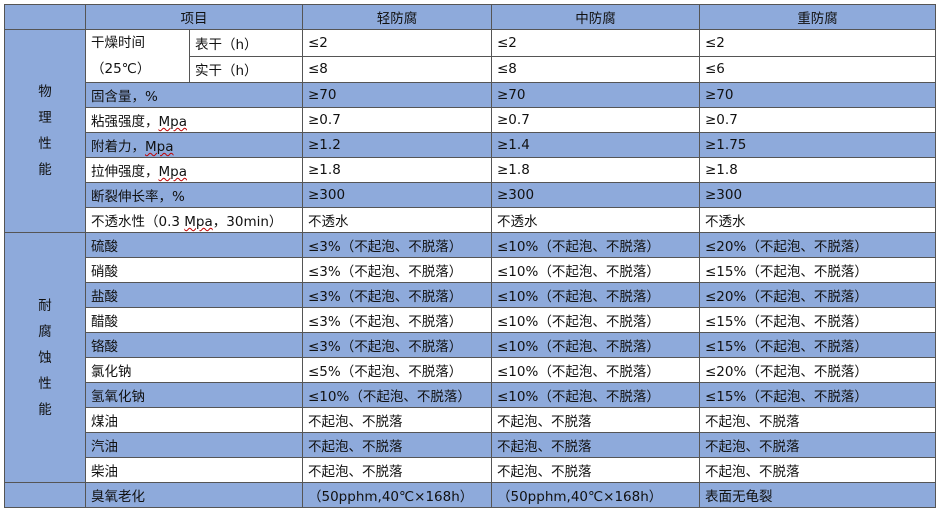  I want to click on cell-medium: ≤2, so click(595, 43).